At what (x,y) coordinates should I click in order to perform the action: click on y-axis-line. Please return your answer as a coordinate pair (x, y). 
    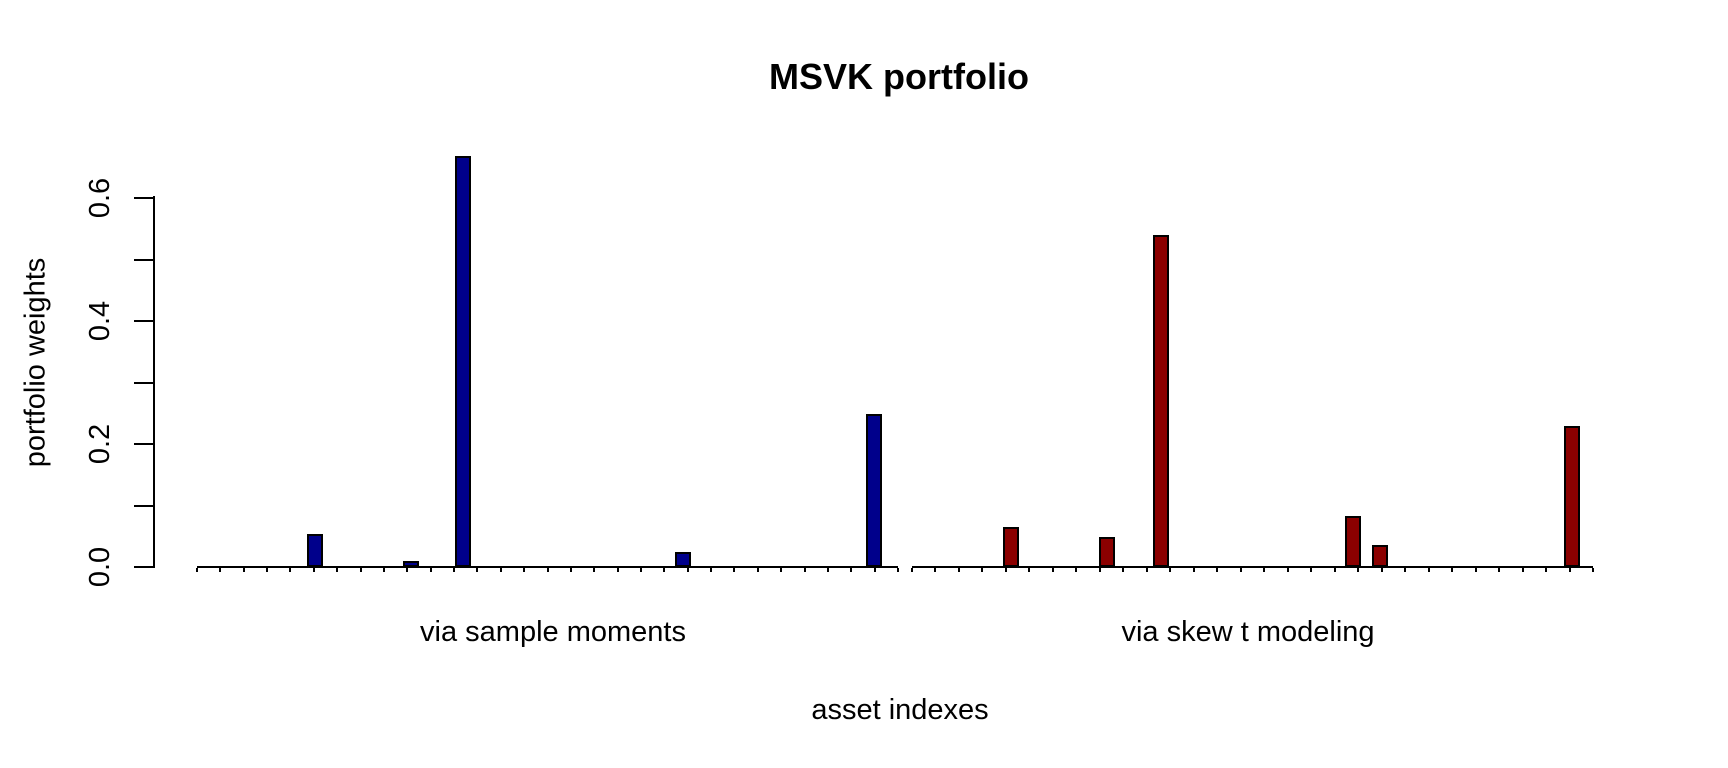
    Looking at the image, I should click on (154, 382).